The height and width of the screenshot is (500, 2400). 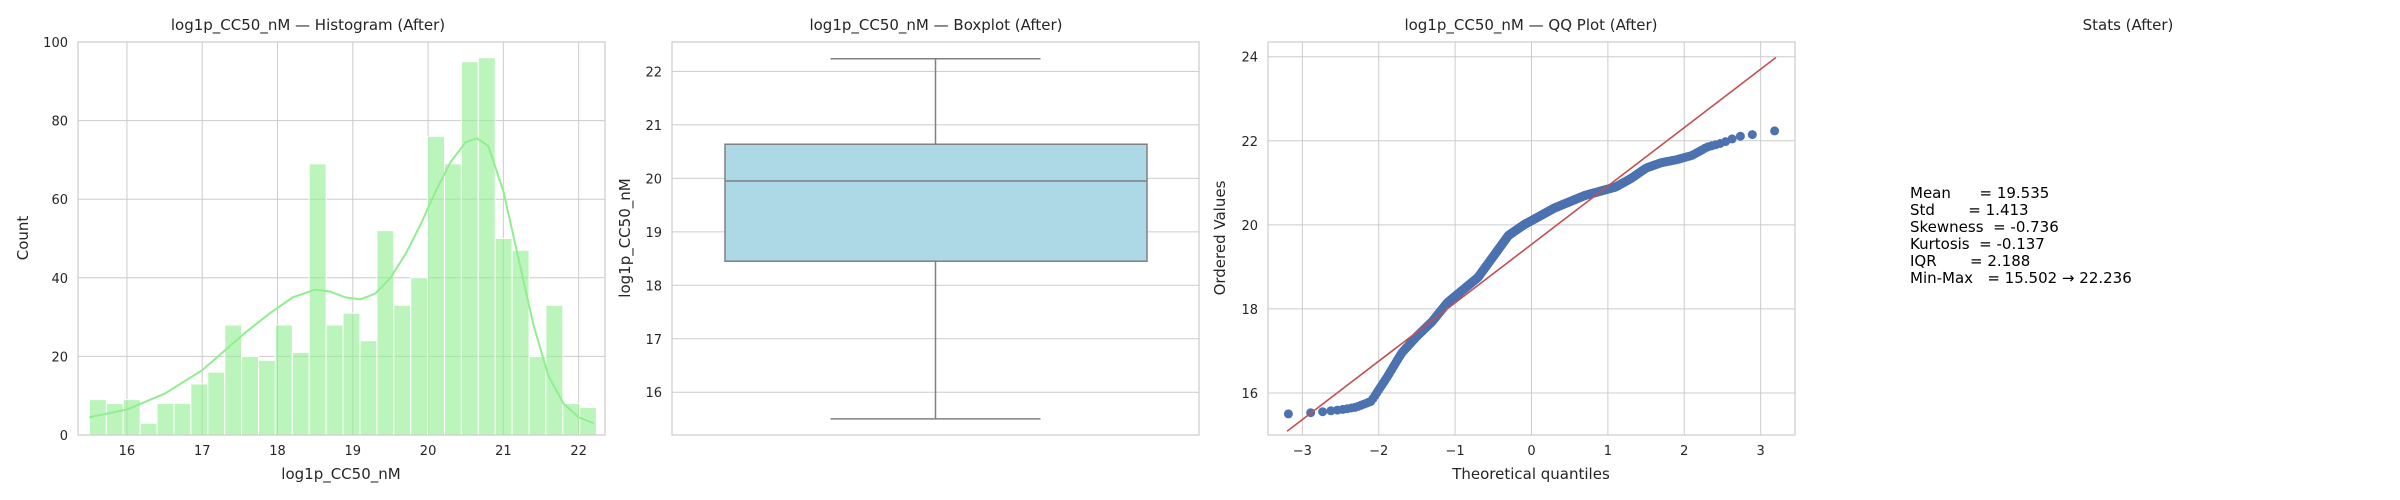 I want to click on qqplot-xtick-label: 0, so click(x=1531, y=451).